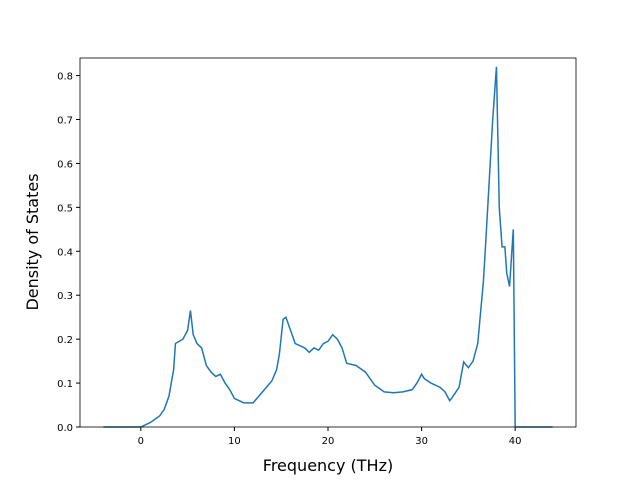 The image size is (640, 484). I want to click on y-tick-label: 0.1, so click(65, 384).